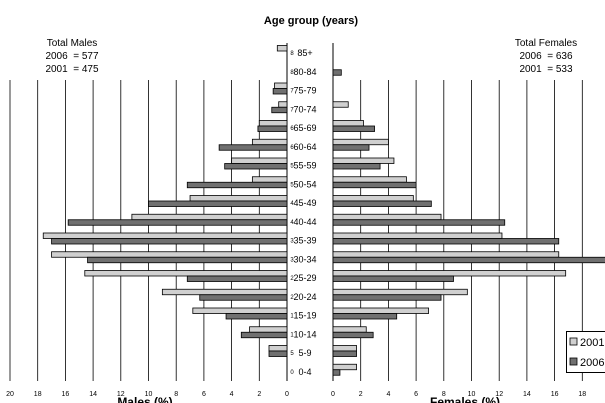  I want to click on age-label-20-24: 20-24, so click(304, 297).